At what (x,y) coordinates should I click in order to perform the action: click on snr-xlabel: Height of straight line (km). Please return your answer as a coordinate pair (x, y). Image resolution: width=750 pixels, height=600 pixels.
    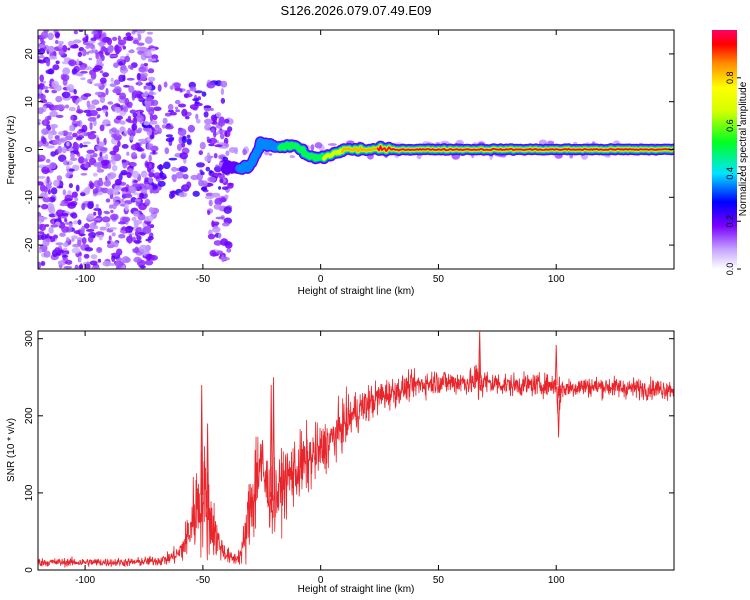
    Looking at the image, I should click on (356, 589).